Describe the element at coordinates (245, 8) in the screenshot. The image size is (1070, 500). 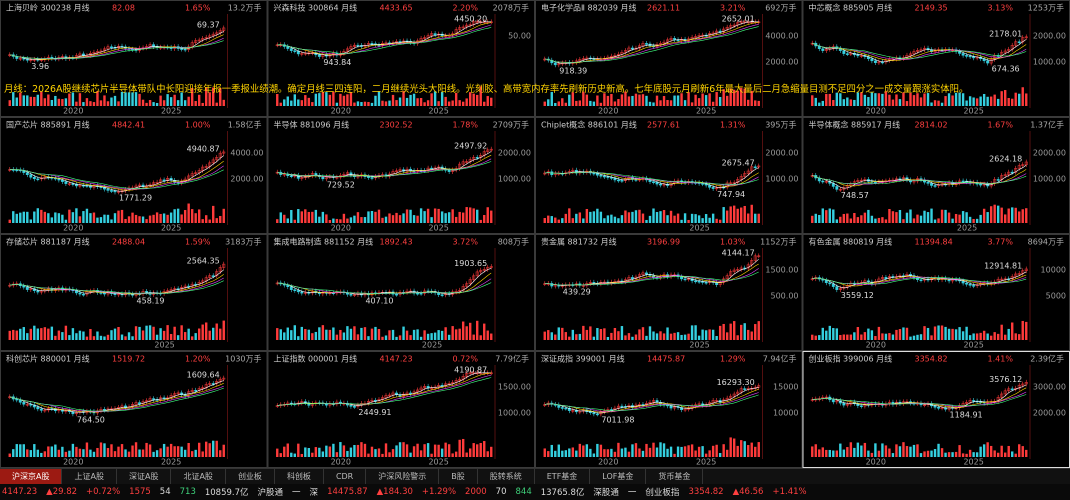
I see `panel-volume: 13.2万手` at that location.